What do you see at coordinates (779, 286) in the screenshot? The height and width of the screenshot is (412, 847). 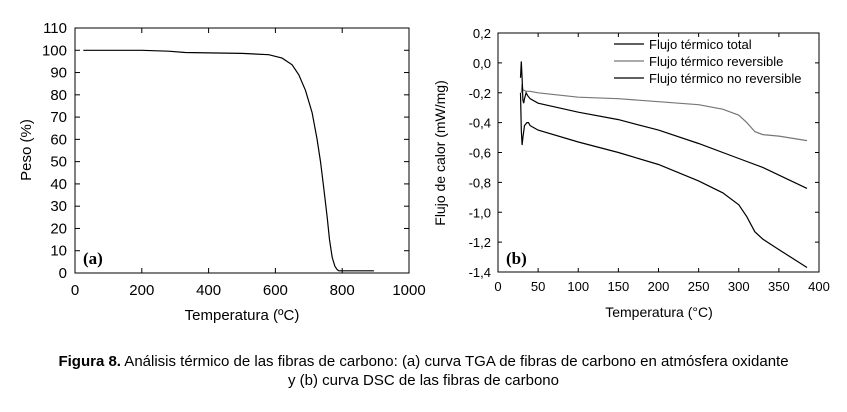 I see `dsc-x-tick-label: 350` at bounding box center [779, 286].